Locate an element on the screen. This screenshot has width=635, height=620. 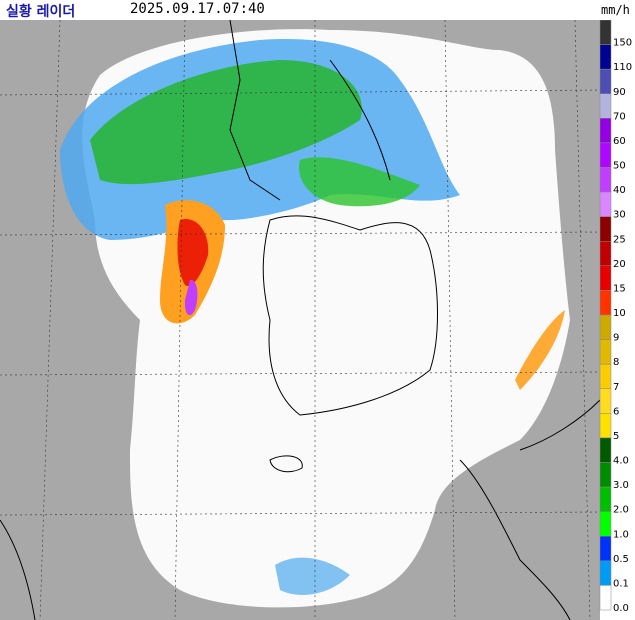
legend-label: 10 is located at coordinates (619, 313).